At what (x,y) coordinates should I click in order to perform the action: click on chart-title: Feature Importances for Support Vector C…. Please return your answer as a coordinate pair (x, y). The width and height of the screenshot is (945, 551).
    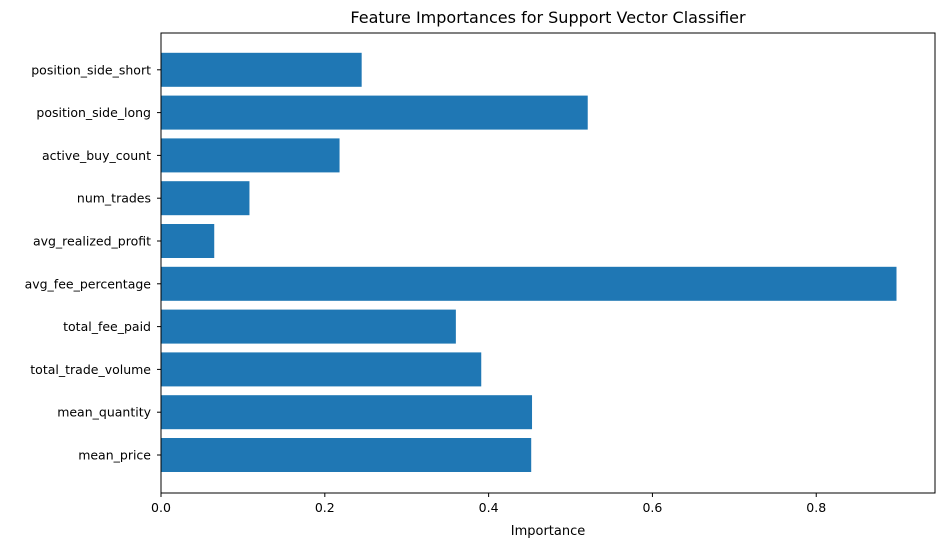
    Looking at the image, I should click on (548, 17).